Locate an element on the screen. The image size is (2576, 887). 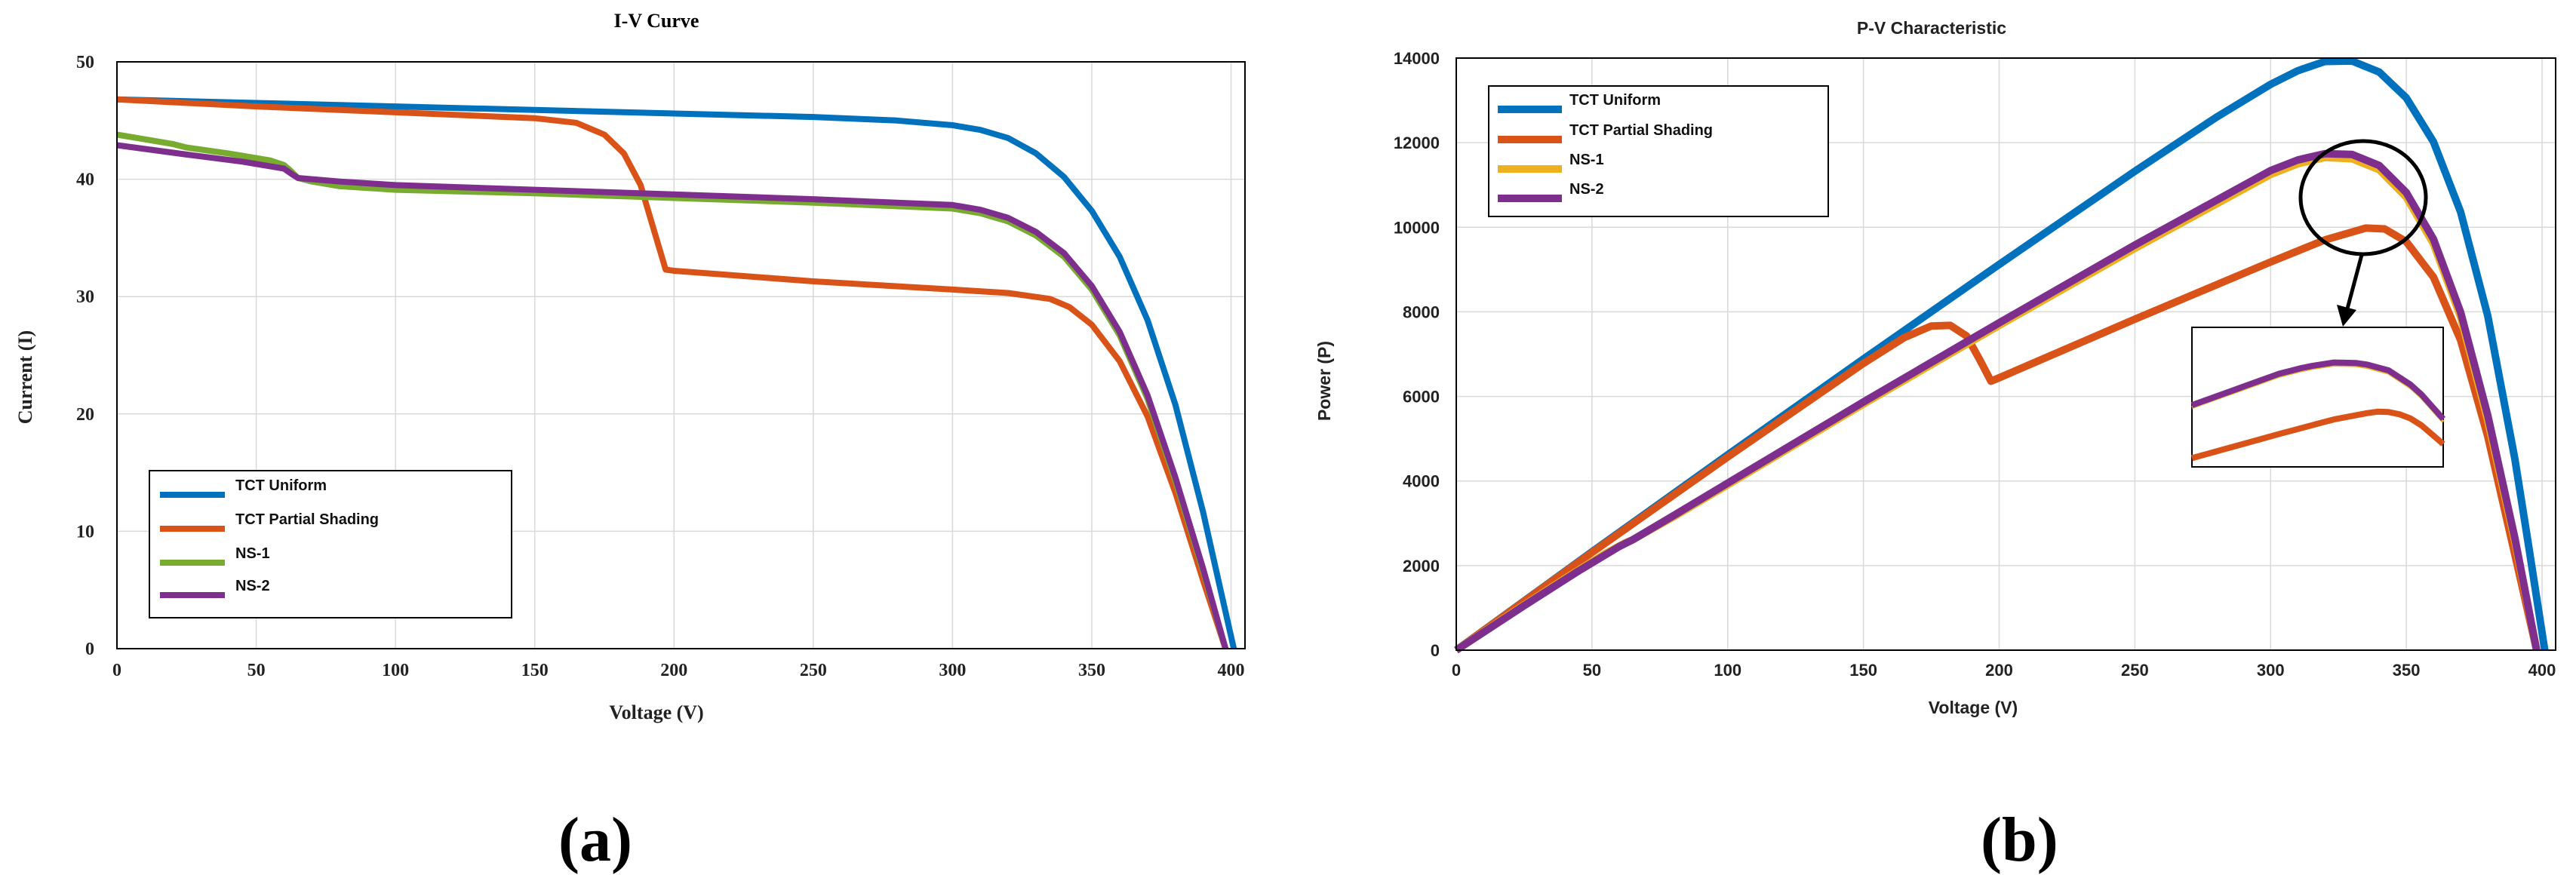
pv-legend: TCT Uniform TCT Partial Shading NS-1 NS-2 is located at coordinates (1658, 151).